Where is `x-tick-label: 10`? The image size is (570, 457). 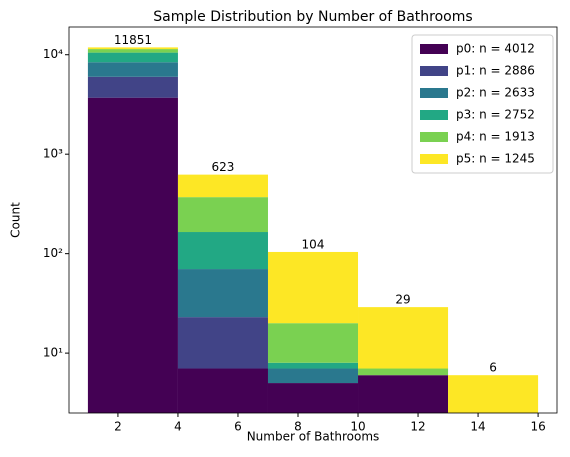 x-tick-label: 10 is located at coordinates (357, 427).